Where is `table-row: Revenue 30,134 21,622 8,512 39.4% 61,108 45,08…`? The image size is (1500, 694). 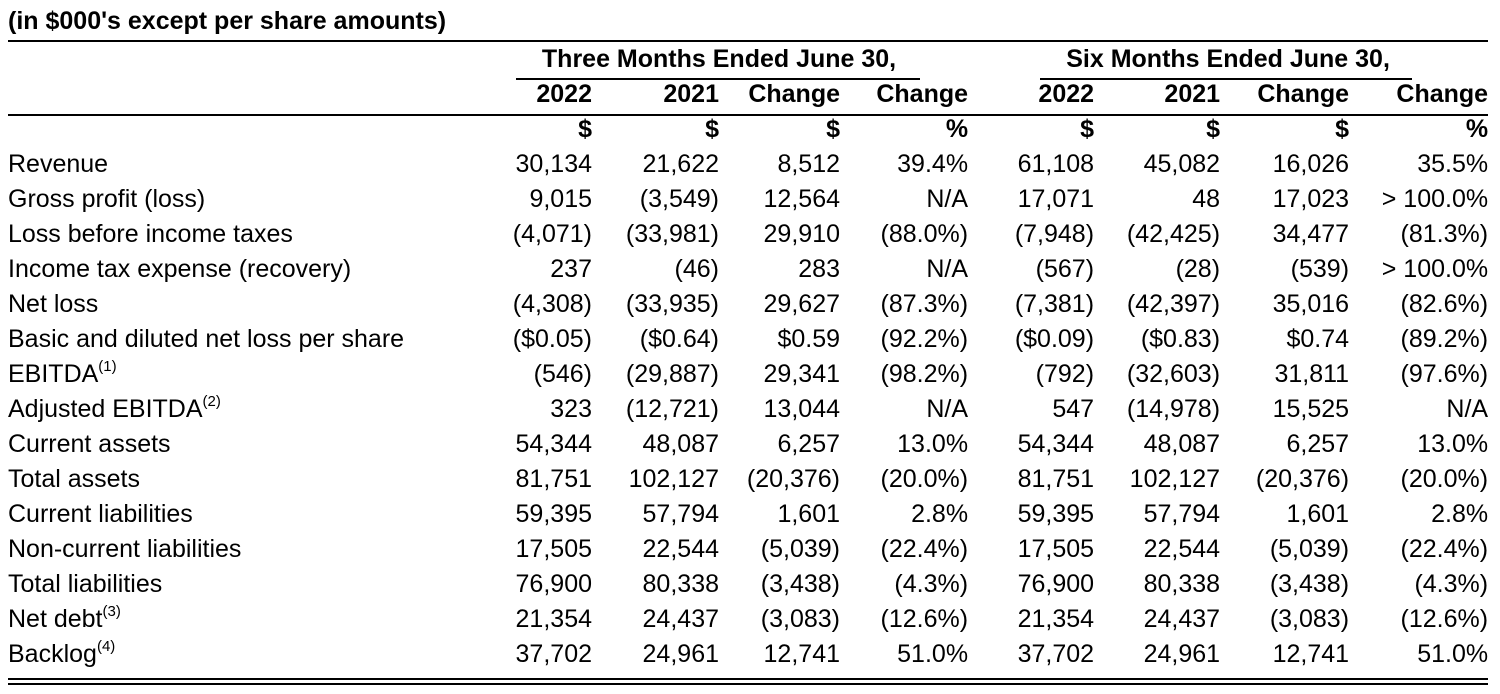 table-row: Revenue 30,134 21,622 8,512 39.4% 61,108 45,08… is located at coordinates (744, 164).